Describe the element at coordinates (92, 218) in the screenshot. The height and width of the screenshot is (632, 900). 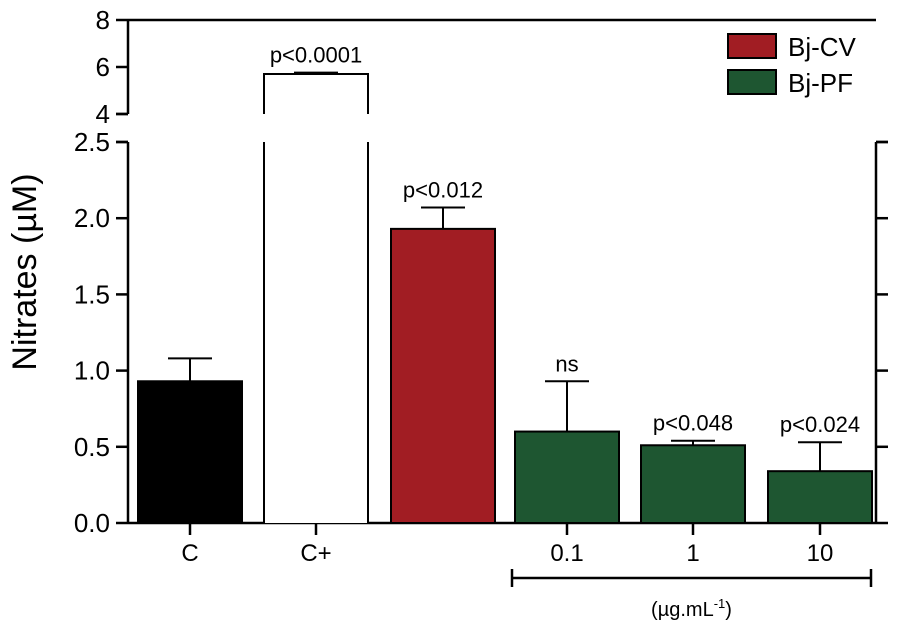
I see `y-tick-label-lower-4: 2.0` at that location.